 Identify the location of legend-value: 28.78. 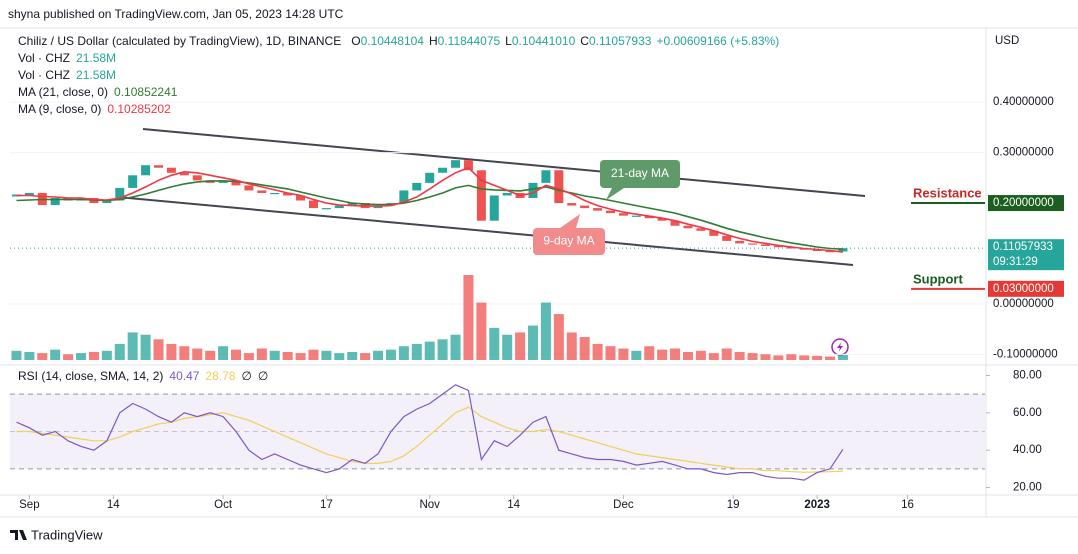
(220, 376).